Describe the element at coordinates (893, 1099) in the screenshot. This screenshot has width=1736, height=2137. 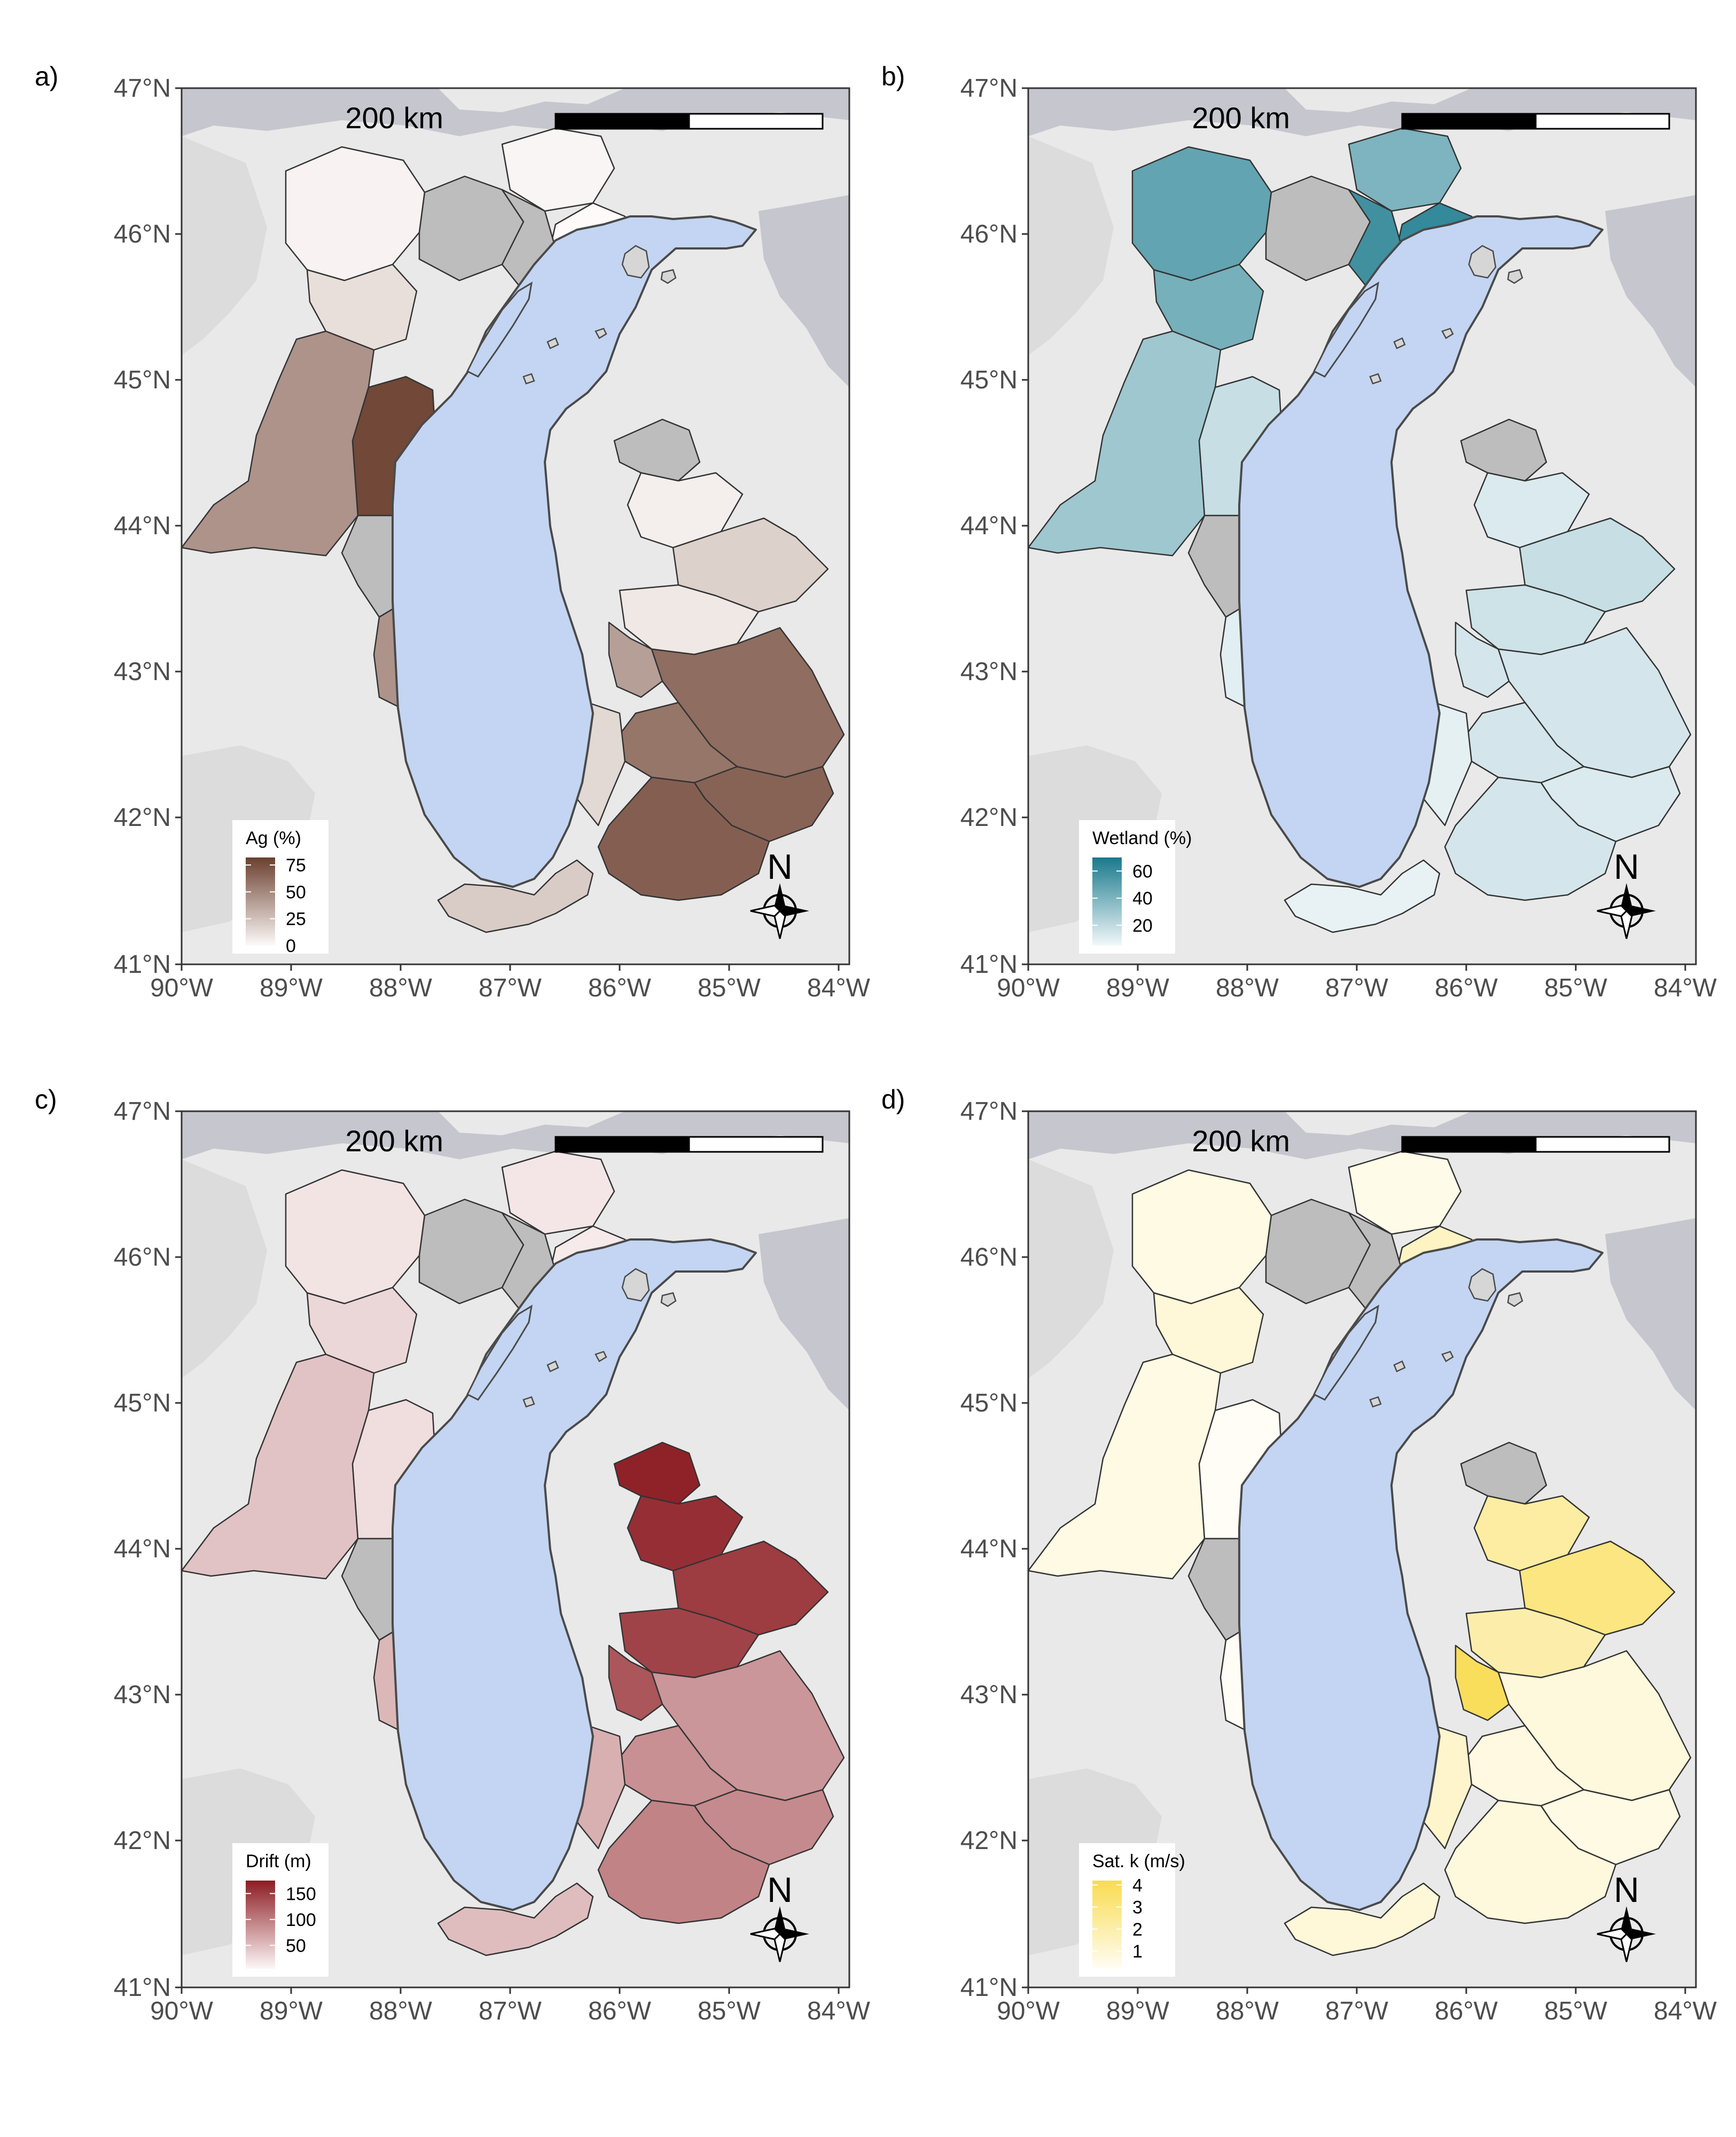
I see `panel-letter: d)` at that location.